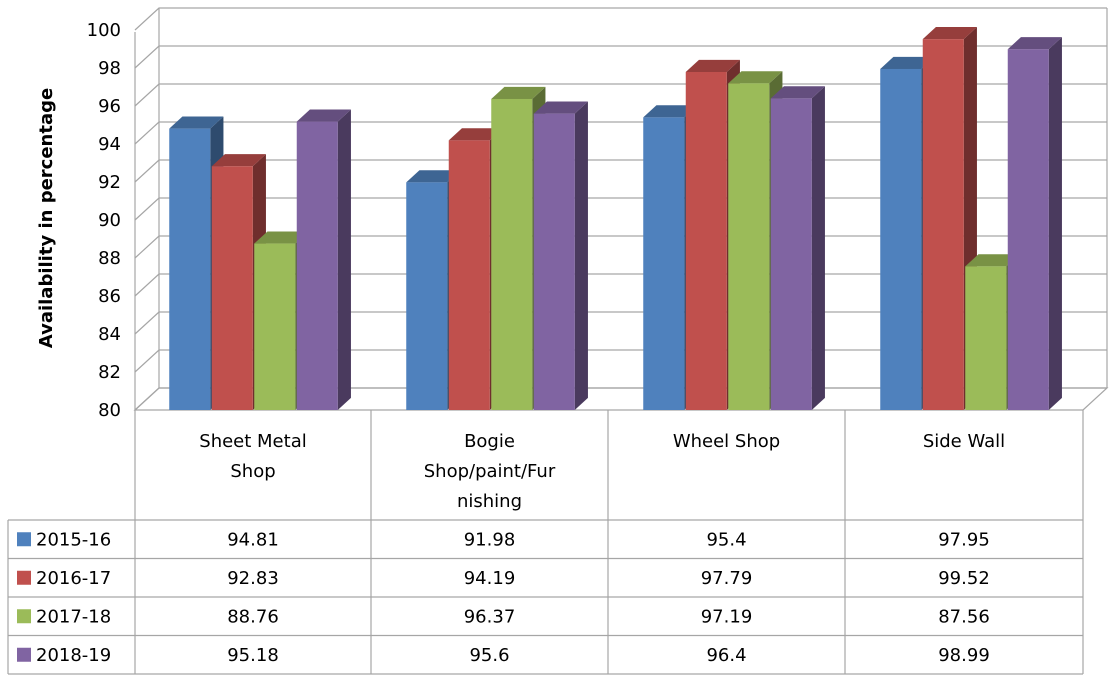 This screenshot has width=1110, height=691. Describe the element at coordinates (252, 471) in the screenshot. I see `category-label: Shop` at that location.